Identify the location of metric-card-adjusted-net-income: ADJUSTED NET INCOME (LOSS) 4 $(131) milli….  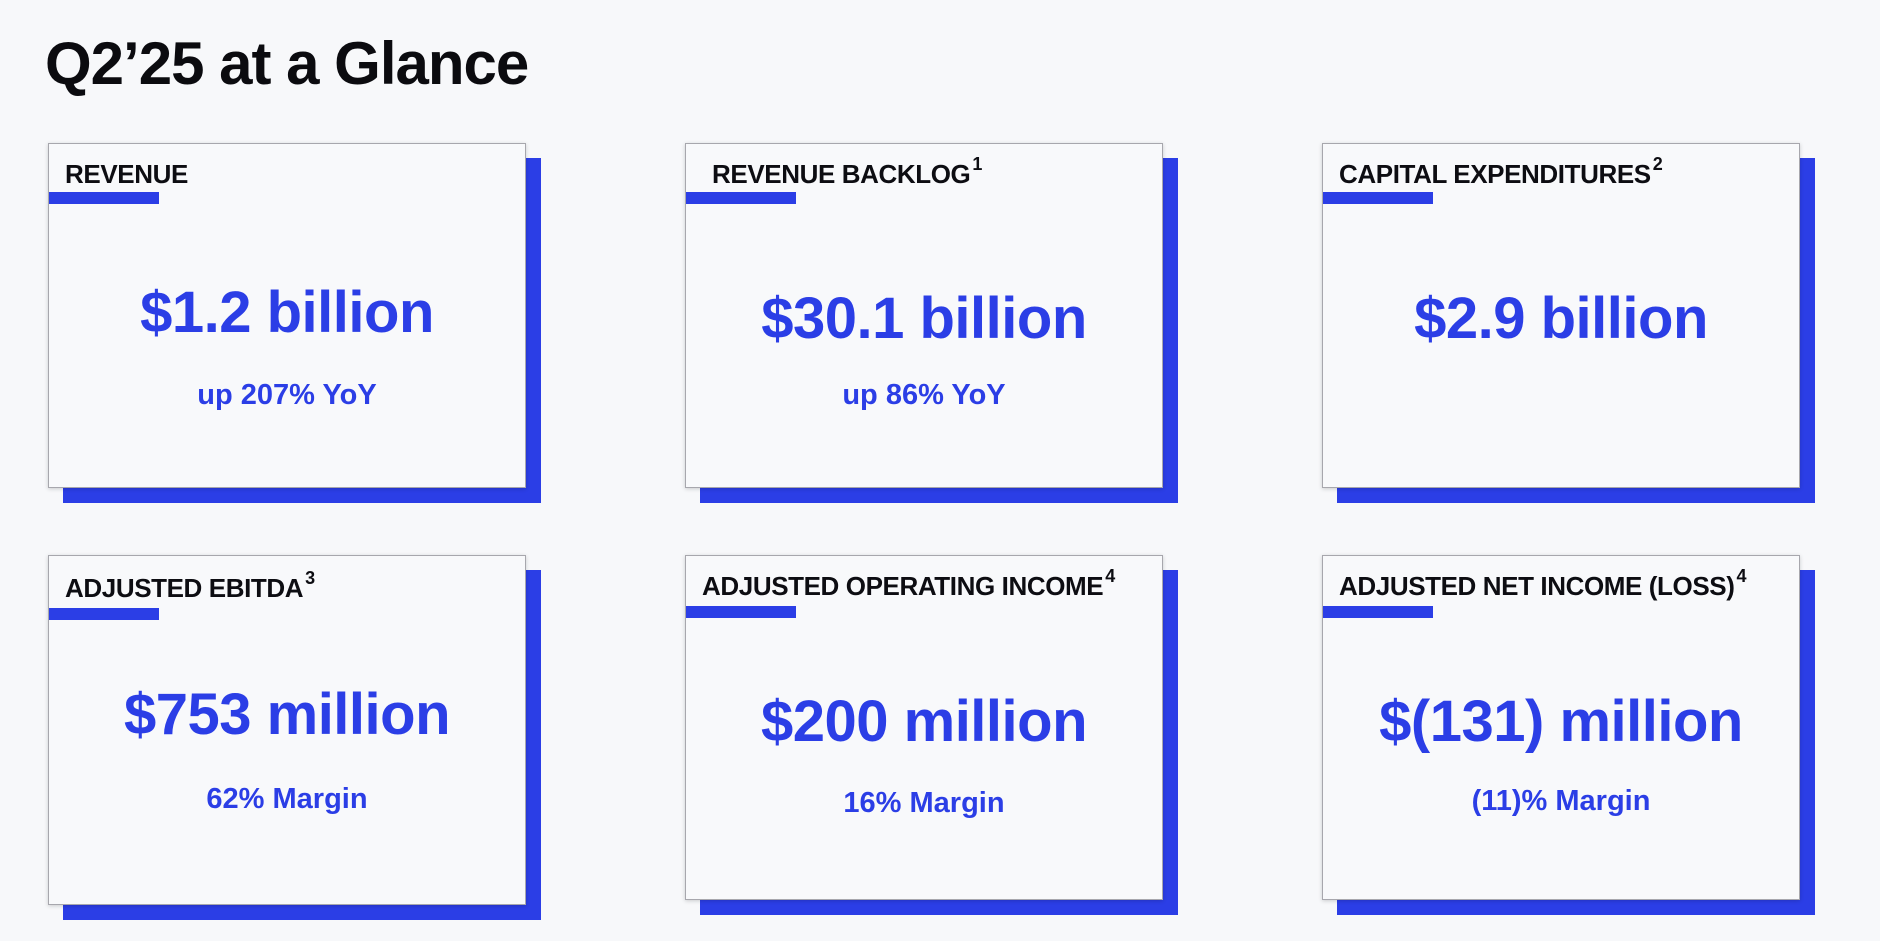
(1568, 735).